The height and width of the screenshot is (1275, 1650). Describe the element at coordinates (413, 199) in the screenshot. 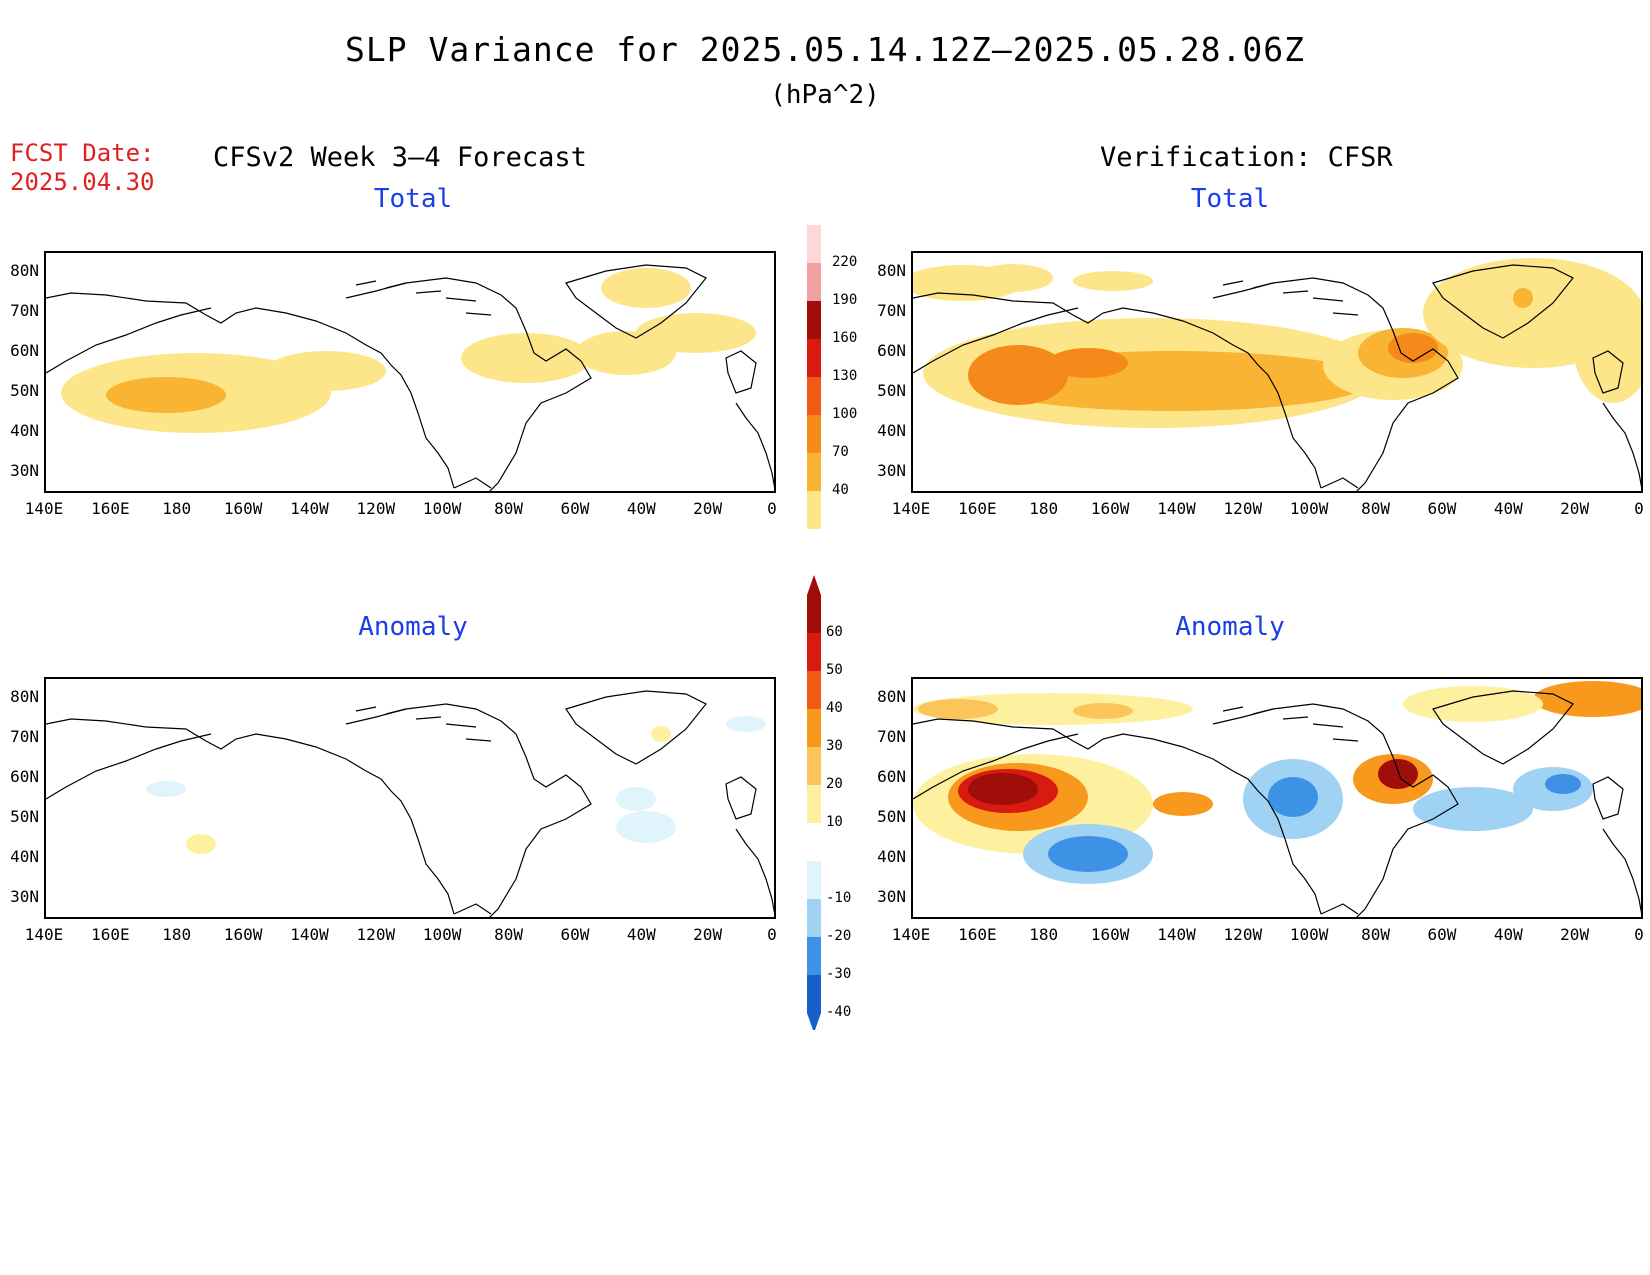

I see `panel-title-forecast-total: Total` at that location.